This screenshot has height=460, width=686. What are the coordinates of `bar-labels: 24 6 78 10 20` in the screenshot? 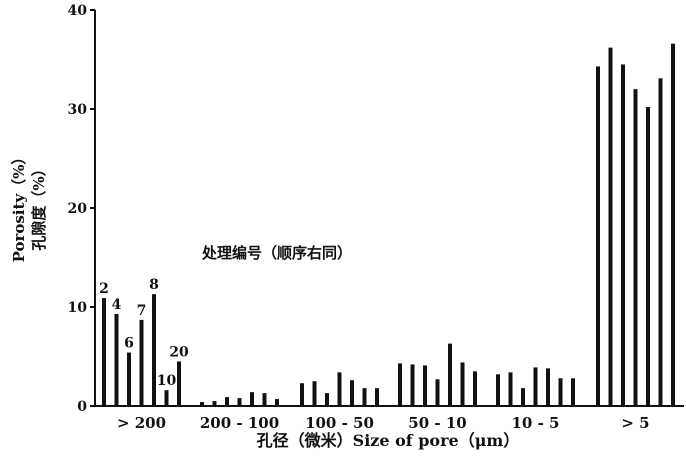 It's located at (144, 333).